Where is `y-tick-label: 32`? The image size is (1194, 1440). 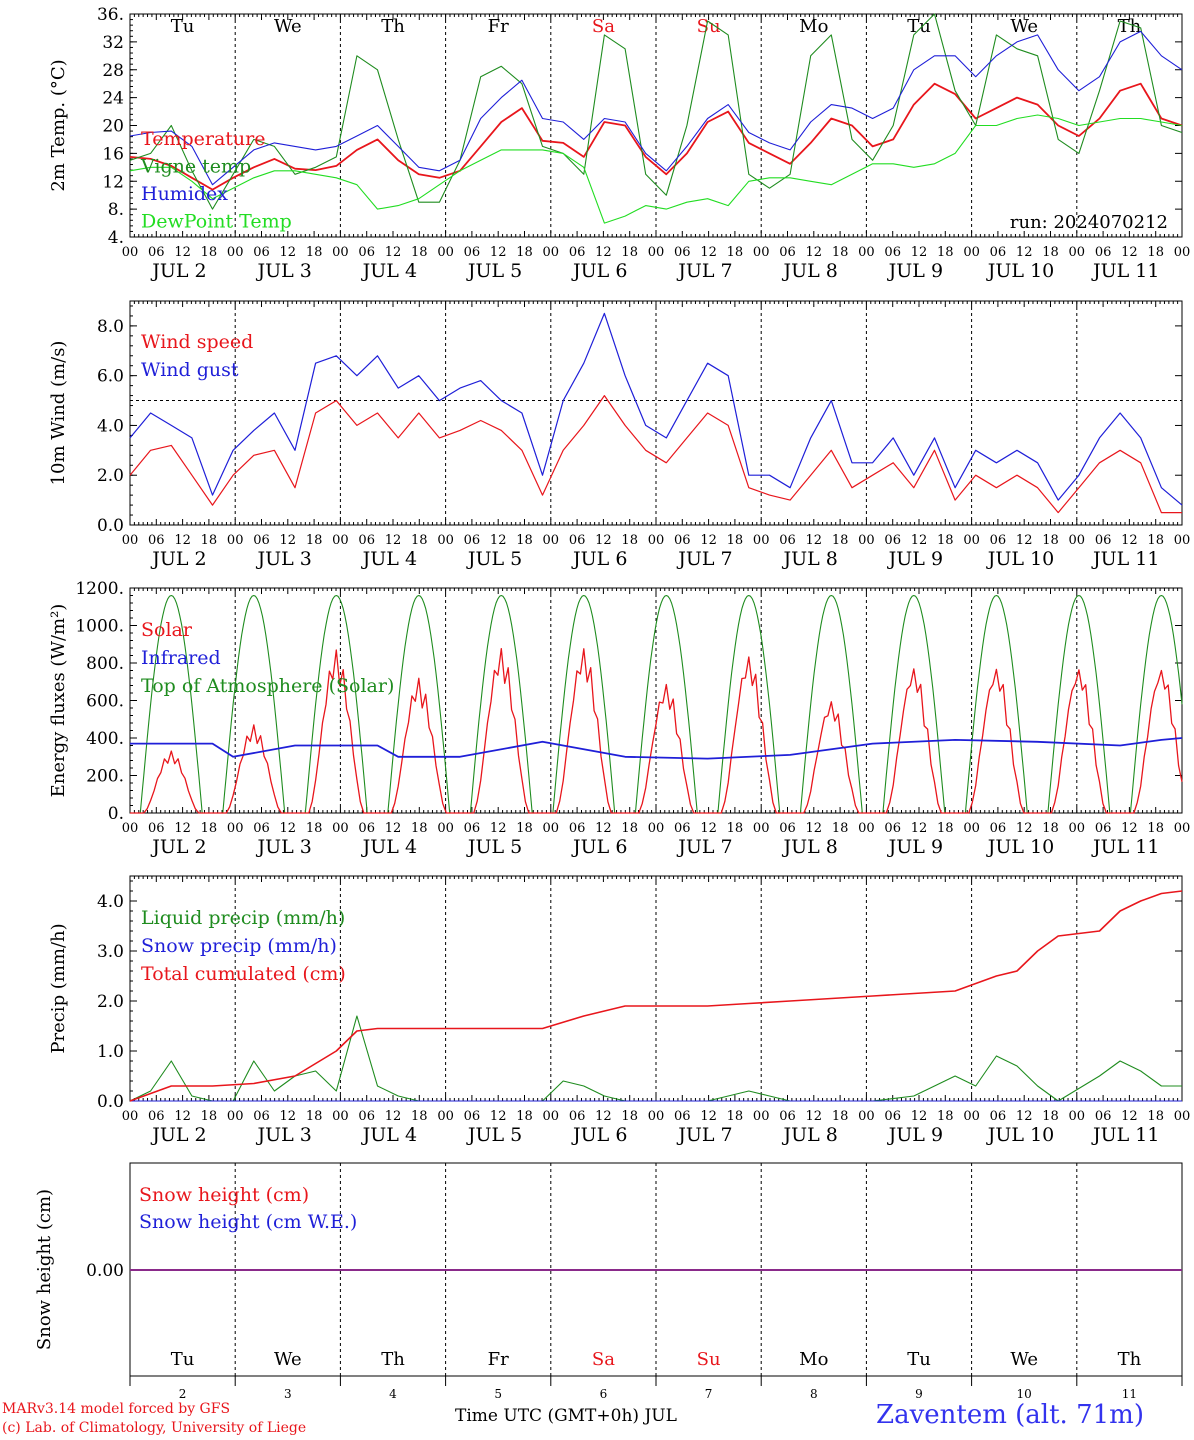
y-tick-label: 32 is located at coordinates (113, 43).